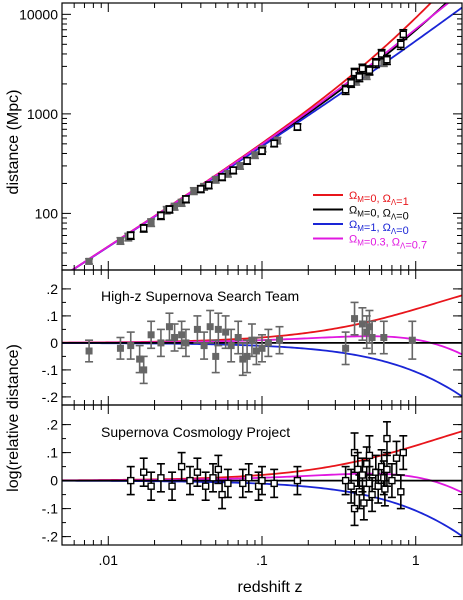 This screenshot has height=600, width=463. What do you see at coordinates (195, 432) in the screenshot?
I see `scp-panel-title: Supernova Cosmology Project` at bounding box center [195, 432].